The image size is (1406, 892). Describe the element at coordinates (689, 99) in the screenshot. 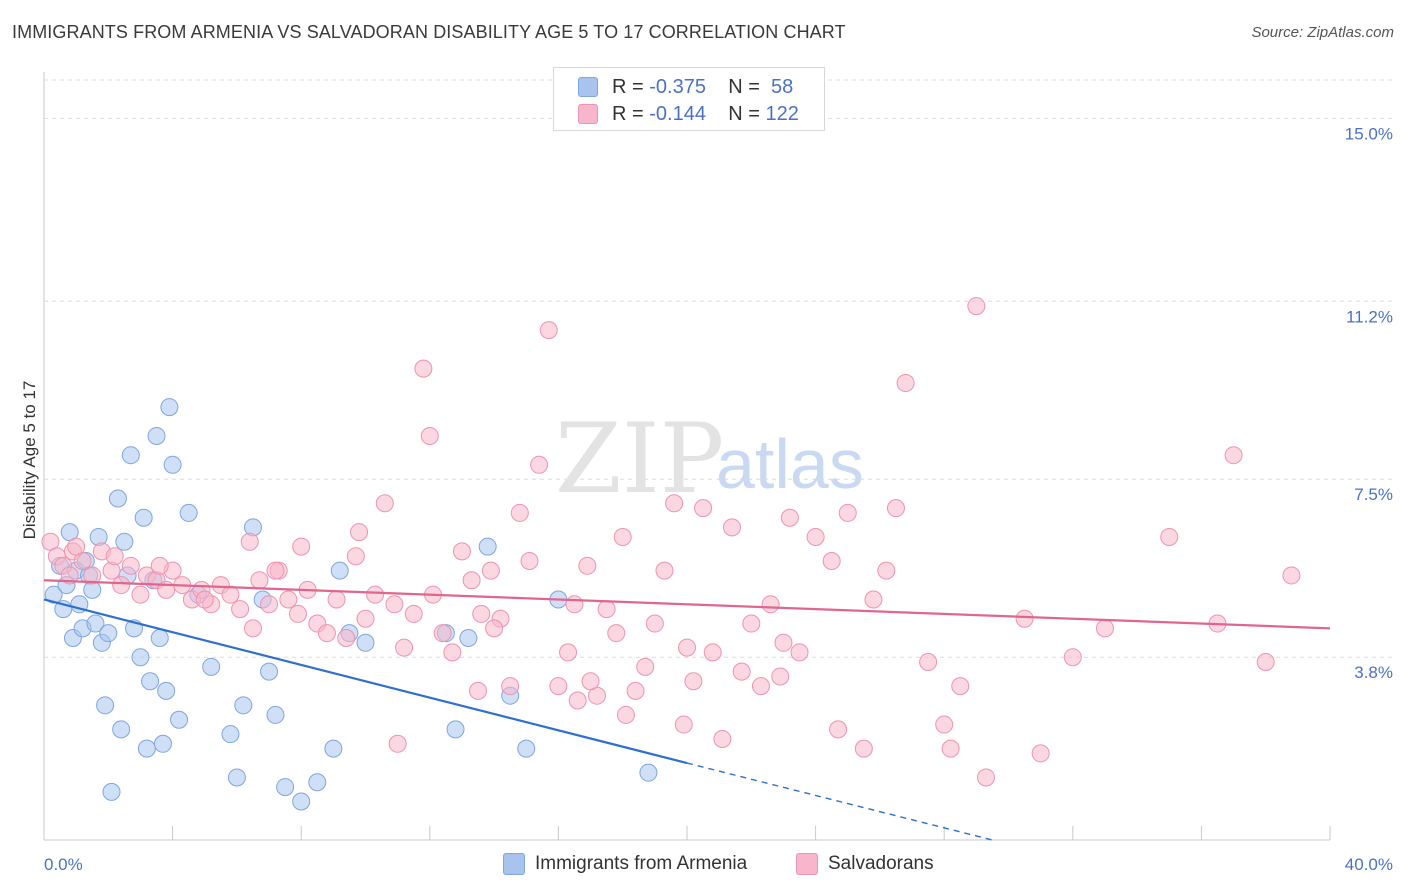

I see `correlation-legend: R = -0.375 N = 58 R = -0.144 N = 122` at that location.